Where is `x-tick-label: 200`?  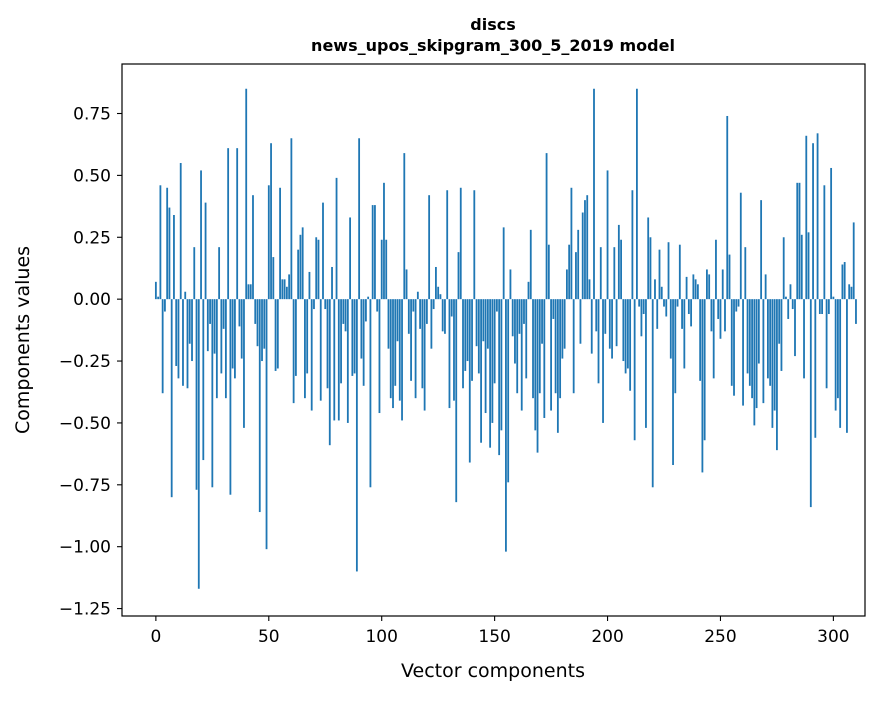 x-tick-label: 200 is located at coordinates (607, 637).